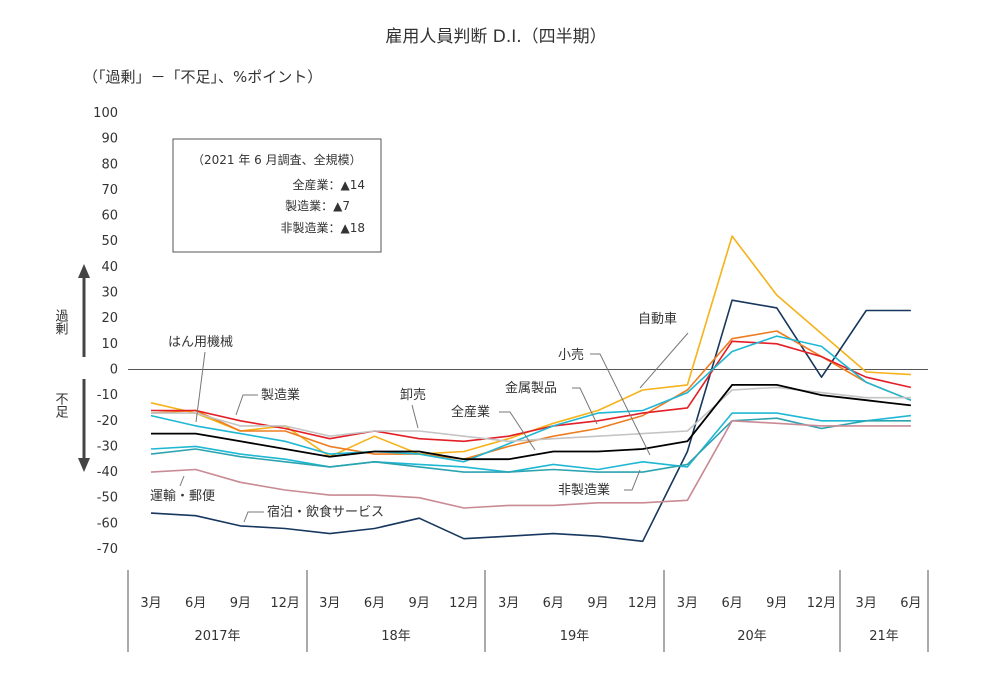  What do you see at coordinates (109, 344) in the screenshot?
I see `y-tick-label: 10` at bounding box center [109, 344].